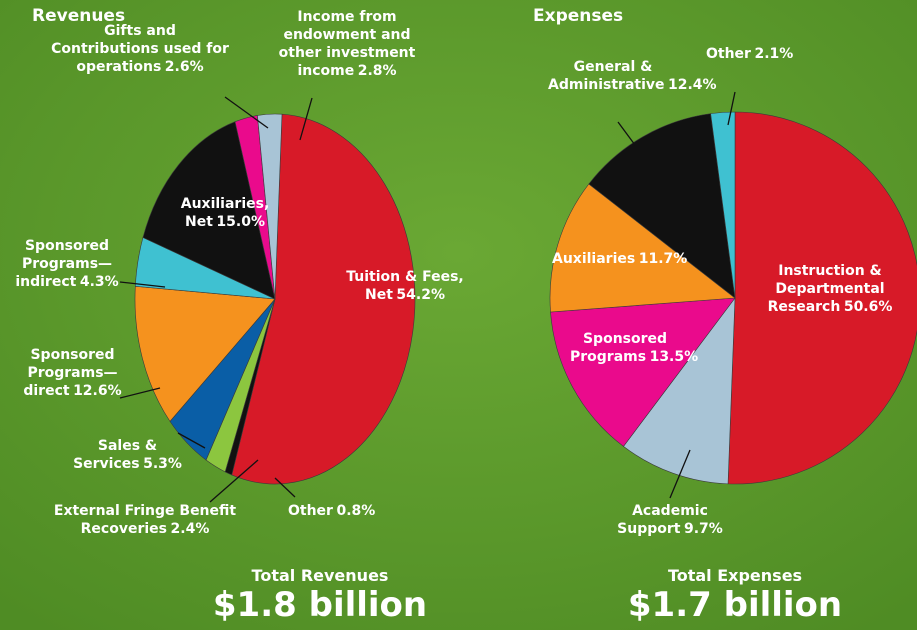  I want to click on slice-label: Other 0.8%, so click(331, 511).